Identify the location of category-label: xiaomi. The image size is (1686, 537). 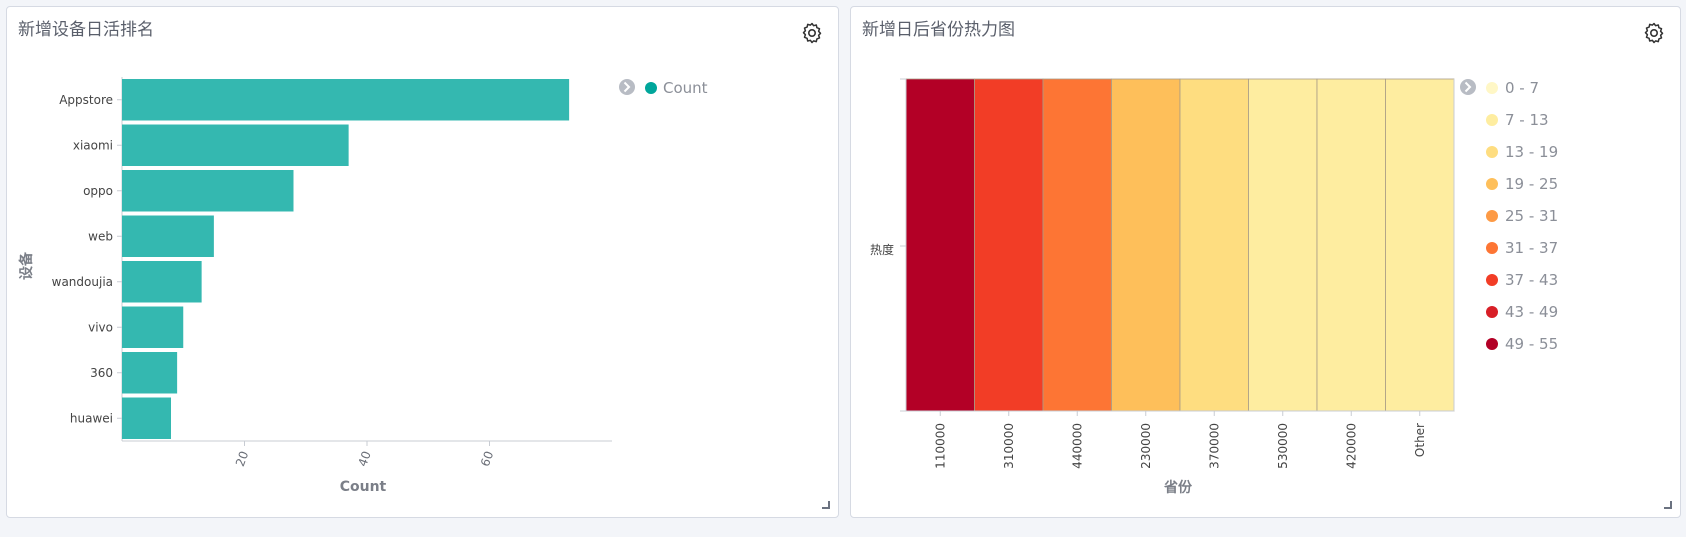
(93, 145).